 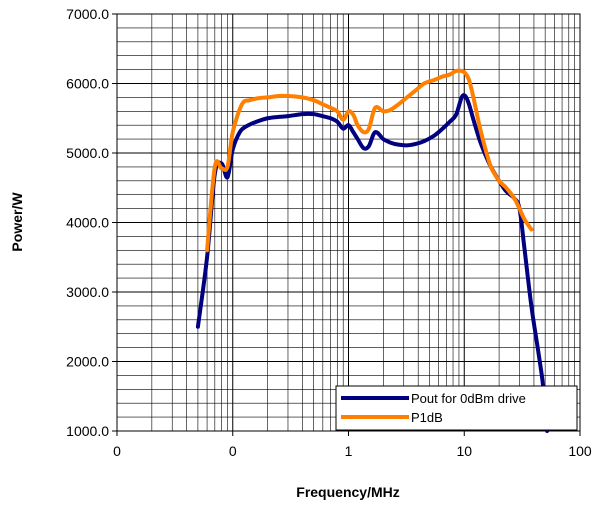 I want to click on y-axis-title: Power/W, so click(x=17, y=222).